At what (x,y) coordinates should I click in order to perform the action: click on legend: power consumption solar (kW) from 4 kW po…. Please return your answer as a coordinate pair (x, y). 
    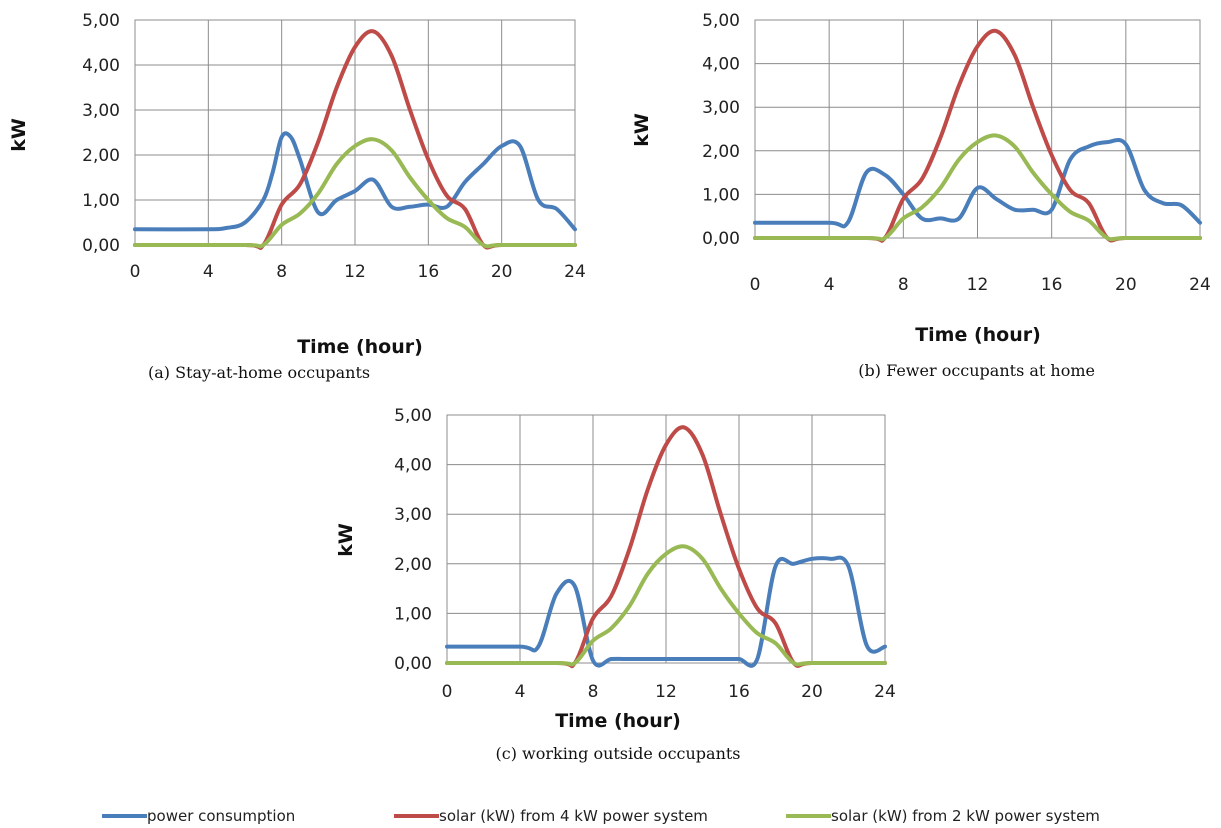
    Looking at the image, I should click on (601, 816).